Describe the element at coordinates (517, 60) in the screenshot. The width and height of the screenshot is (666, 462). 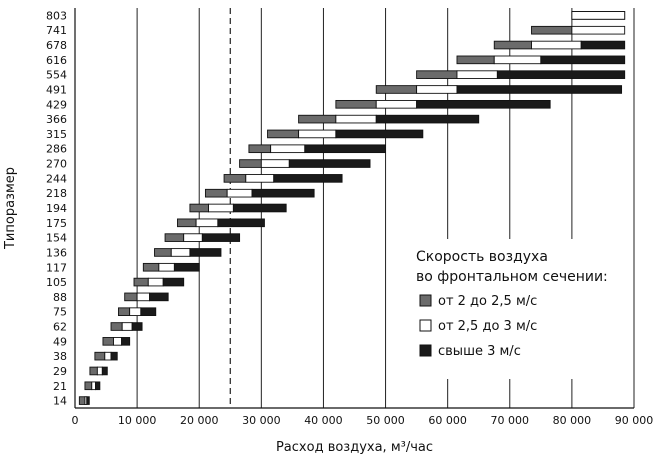
I see `bar-616-s1` at that location.